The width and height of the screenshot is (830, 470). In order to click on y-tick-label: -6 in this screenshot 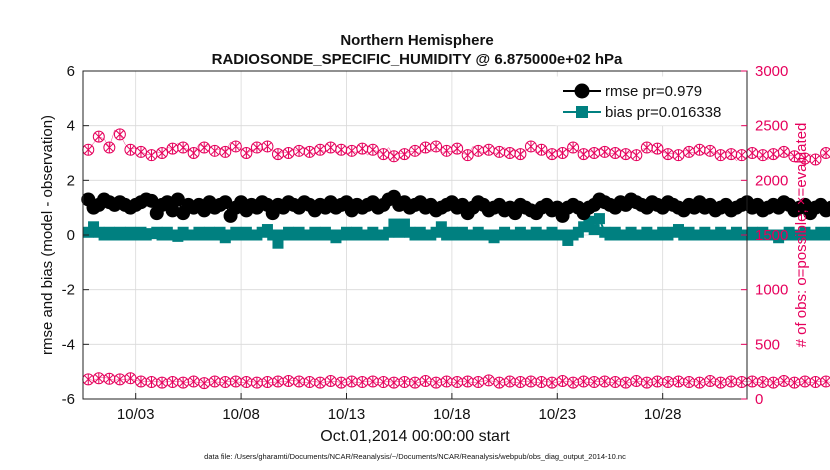, I will do `click(68, 399)`.